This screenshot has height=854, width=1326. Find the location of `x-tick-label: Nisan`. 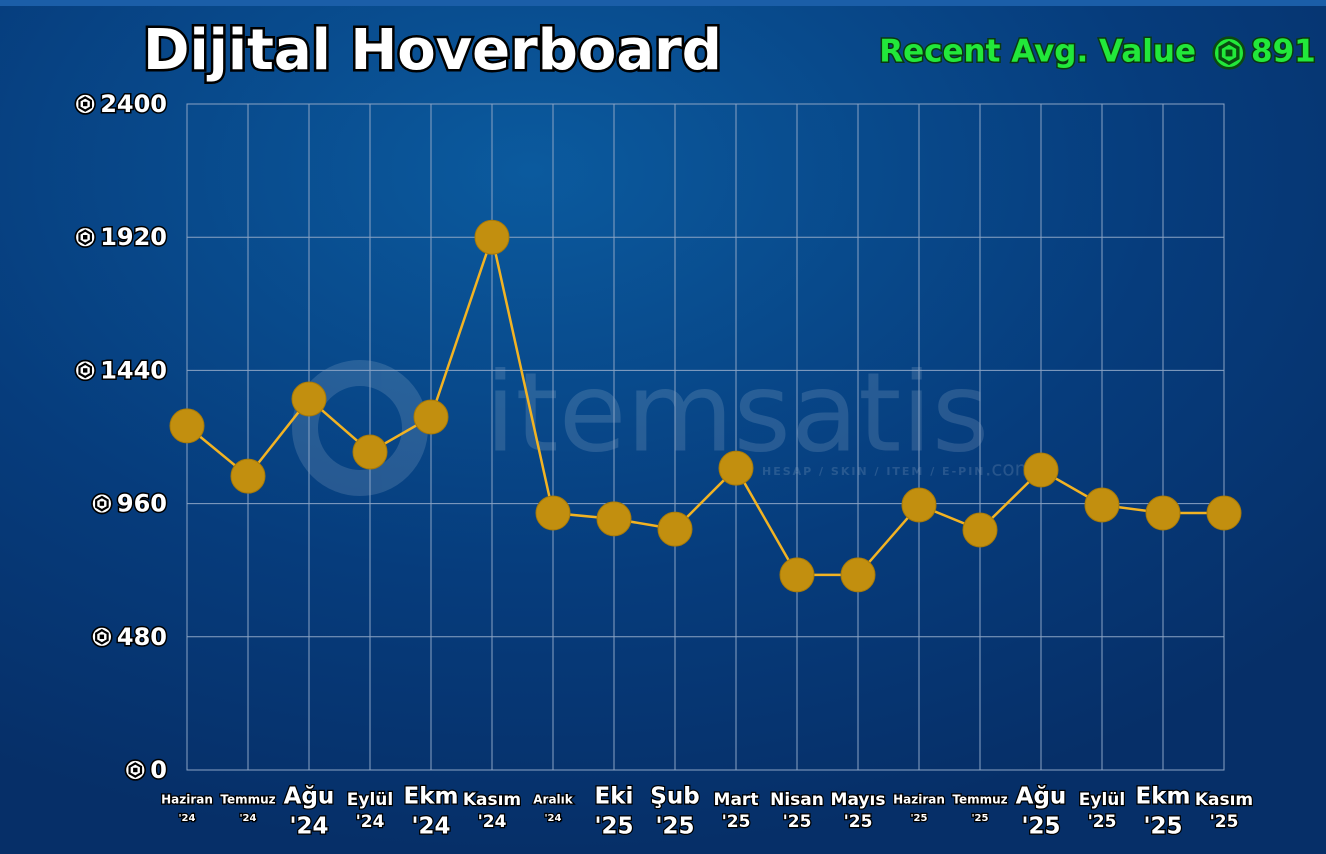

x-tick-label: Nisan is located at coordinates (797, 800).